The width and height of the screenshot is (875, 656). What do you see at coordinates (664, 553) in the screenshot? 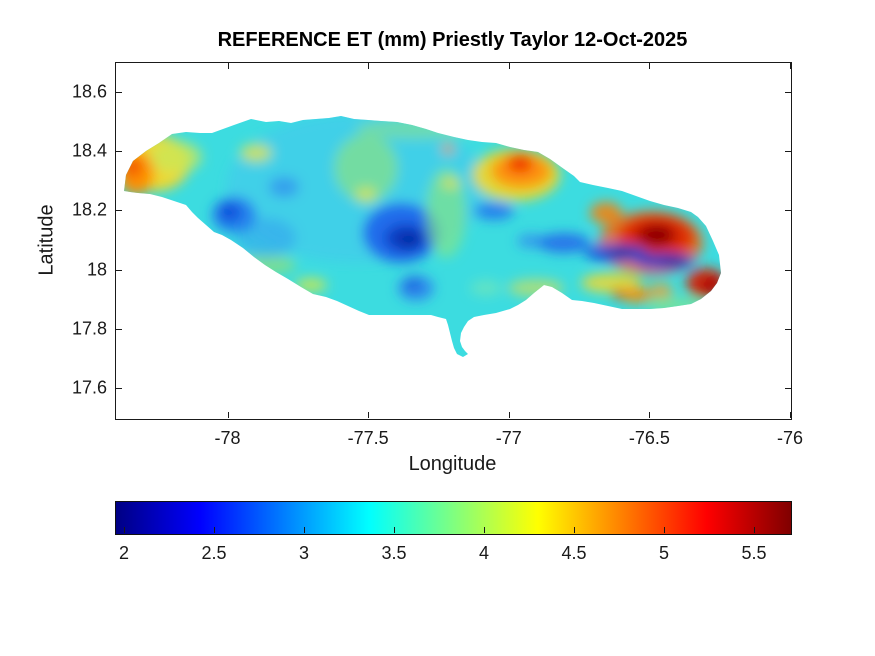
I see `colorbar-tick-label: 5` at bounding box center [664, 553].